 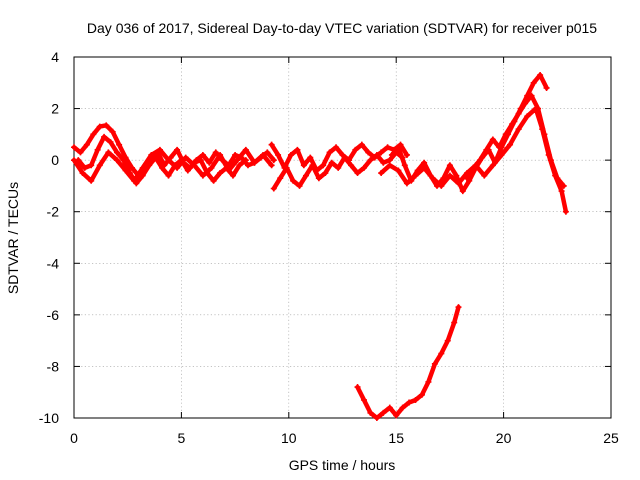 I want to click on y-tick-label: 0, so click(x=55, y=160).